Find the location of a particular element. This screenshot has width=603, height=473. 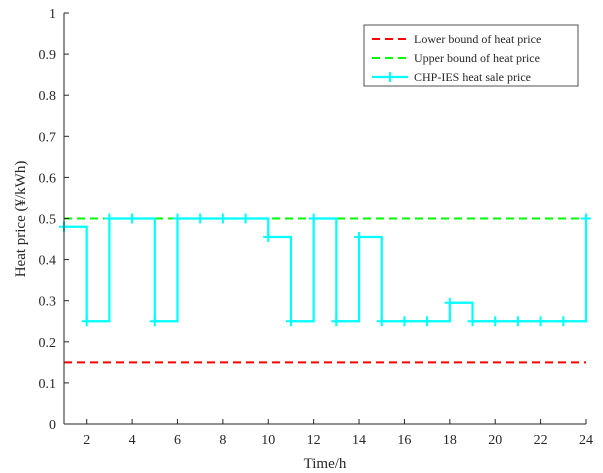

x-axis-label: Time/h is located at coordinates (325, 464).